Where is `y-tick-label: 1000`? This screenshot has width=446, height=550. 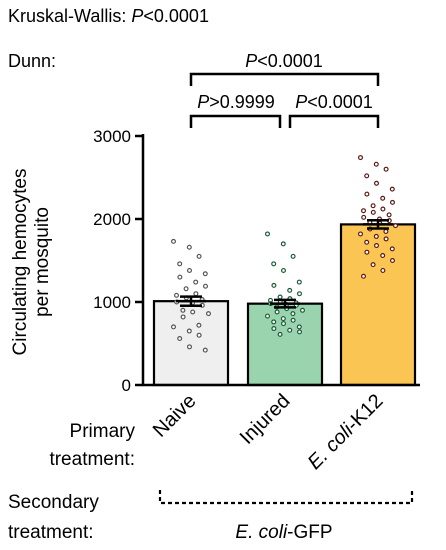 y-tick-label: 1000 is located at coordinates (112, 302).